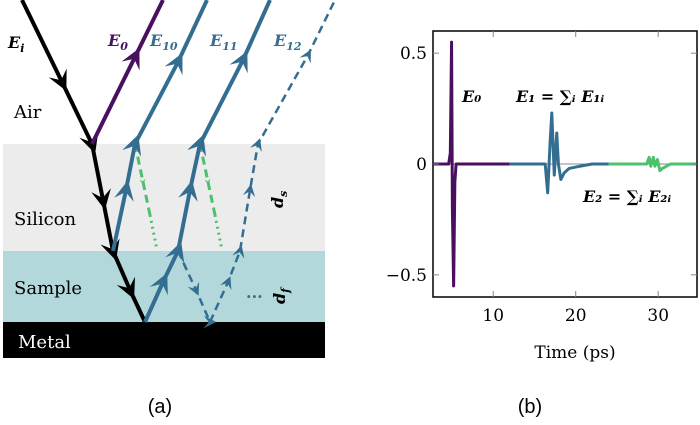  I want to click on e10-label: E10, so click(163, 42).